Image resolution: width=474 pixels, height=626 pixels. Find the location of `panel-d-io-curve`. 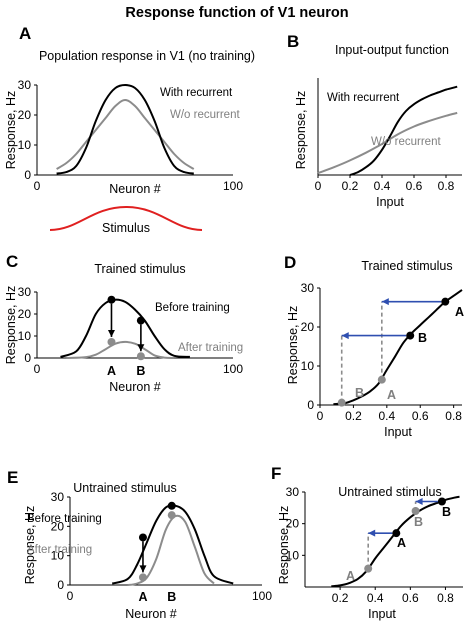

panel-d-io-curve is located at coordinates (398, 347).